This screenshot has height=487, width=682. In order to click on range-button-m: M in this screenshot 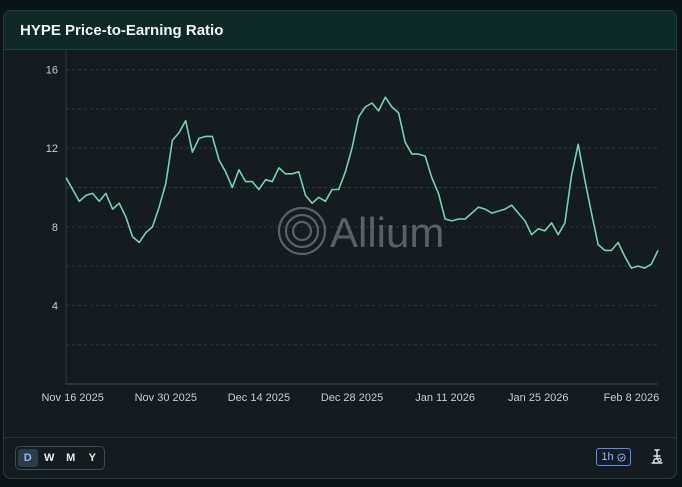, I will do `click(71, 458)`.